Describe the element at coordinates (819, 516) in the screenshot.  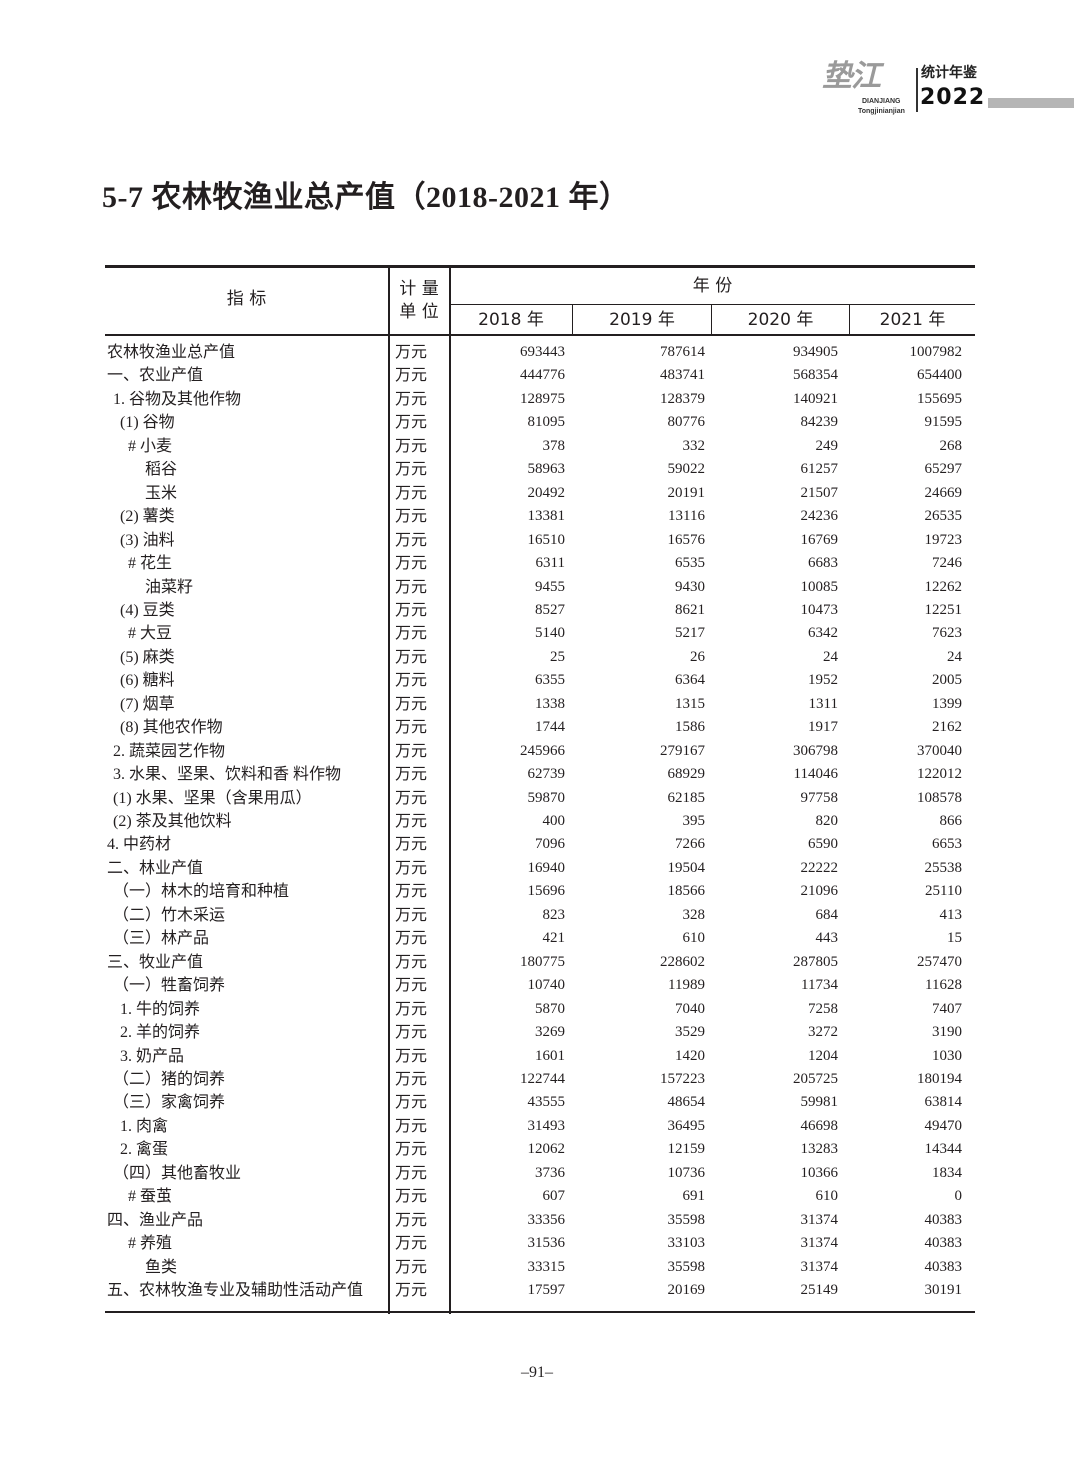
I see `cell-value: 24236` at that location.